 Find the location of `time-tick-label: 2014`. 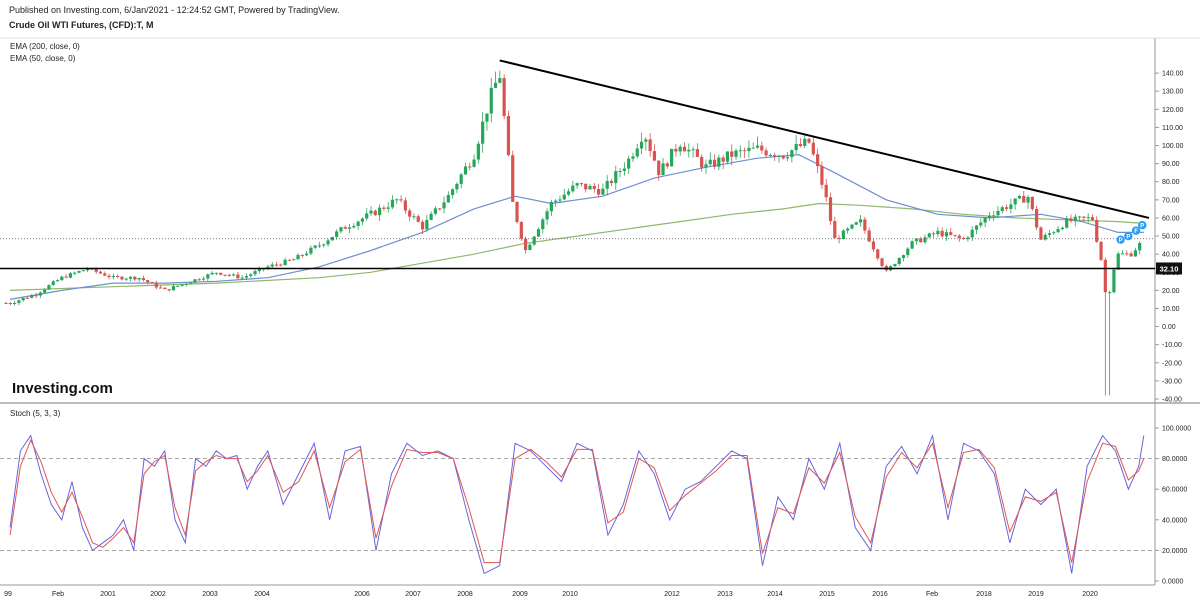

time-tick-label: 2014 is located at coordinates (775, 594).